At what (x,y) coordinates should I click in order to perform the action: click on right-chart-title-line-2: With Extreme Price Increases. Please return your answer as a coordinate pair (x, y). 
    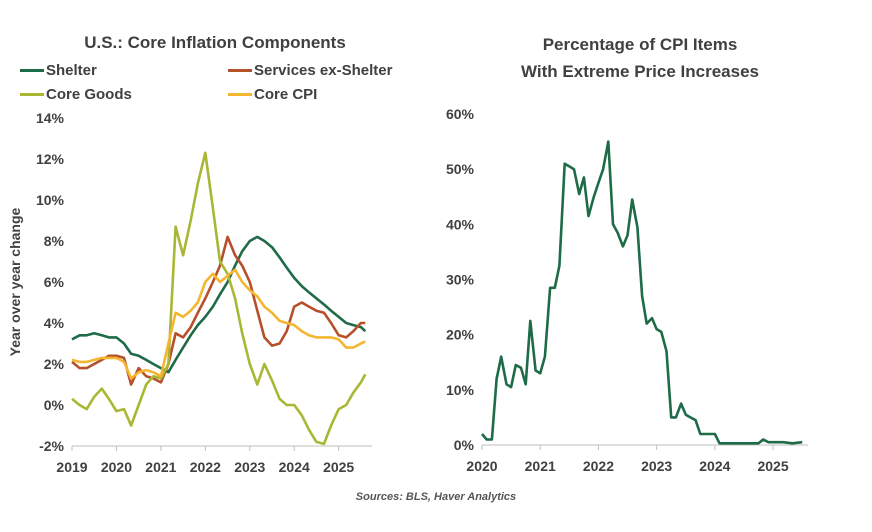
    Looking at the image, I should click on (640, 71).